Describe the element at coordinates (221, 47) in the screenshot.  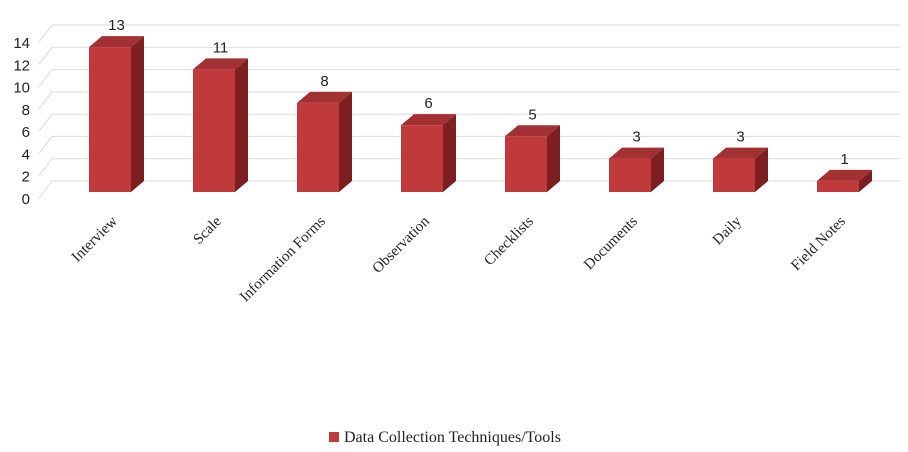
I see `data-label: 11` at that location.